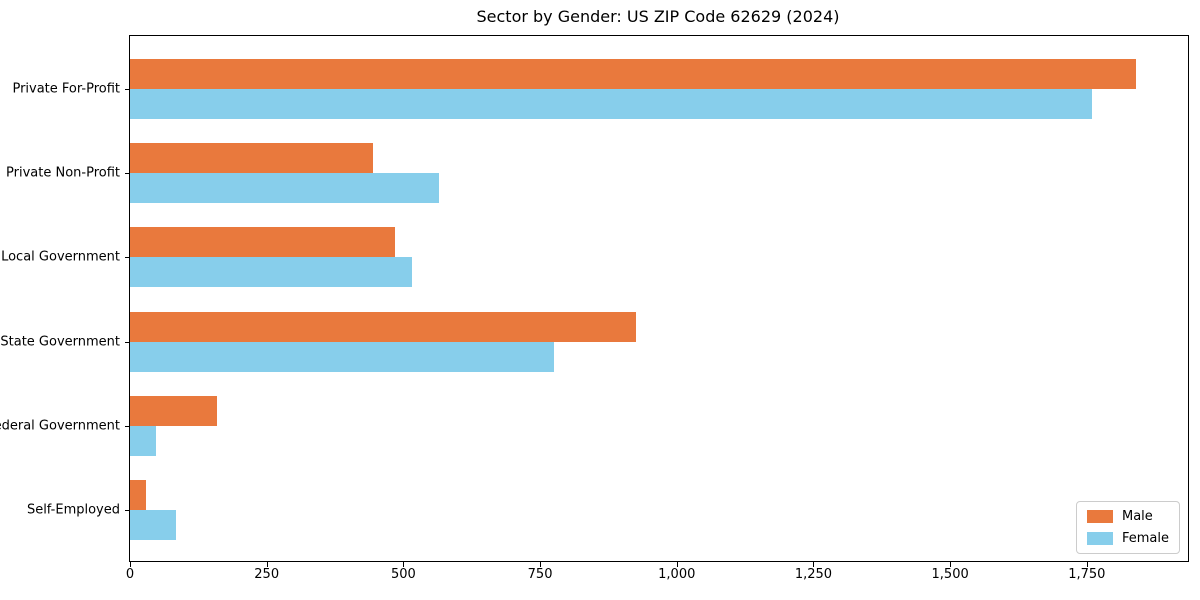 The height and width of the screenshot is (600, 1200). I want to click on bar-male-state-government, so click(383, 326).